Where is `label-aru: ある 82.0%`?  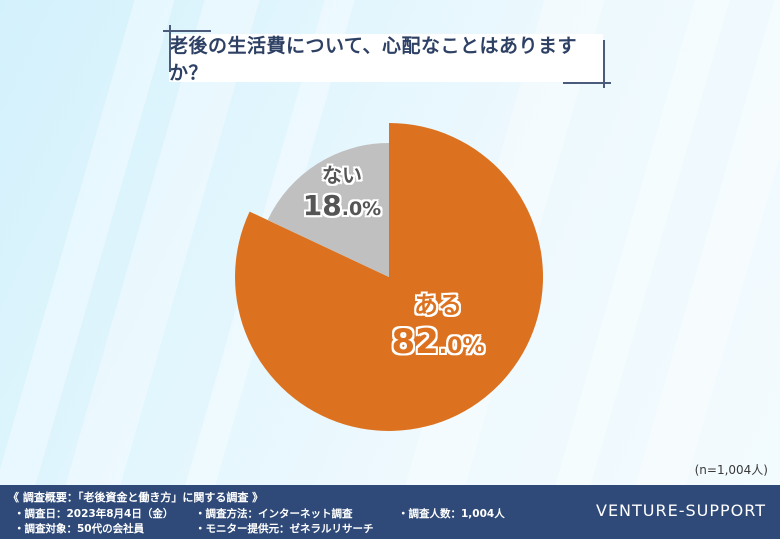
label-aru: ある 82.0% is located at coordinates (438, 326).